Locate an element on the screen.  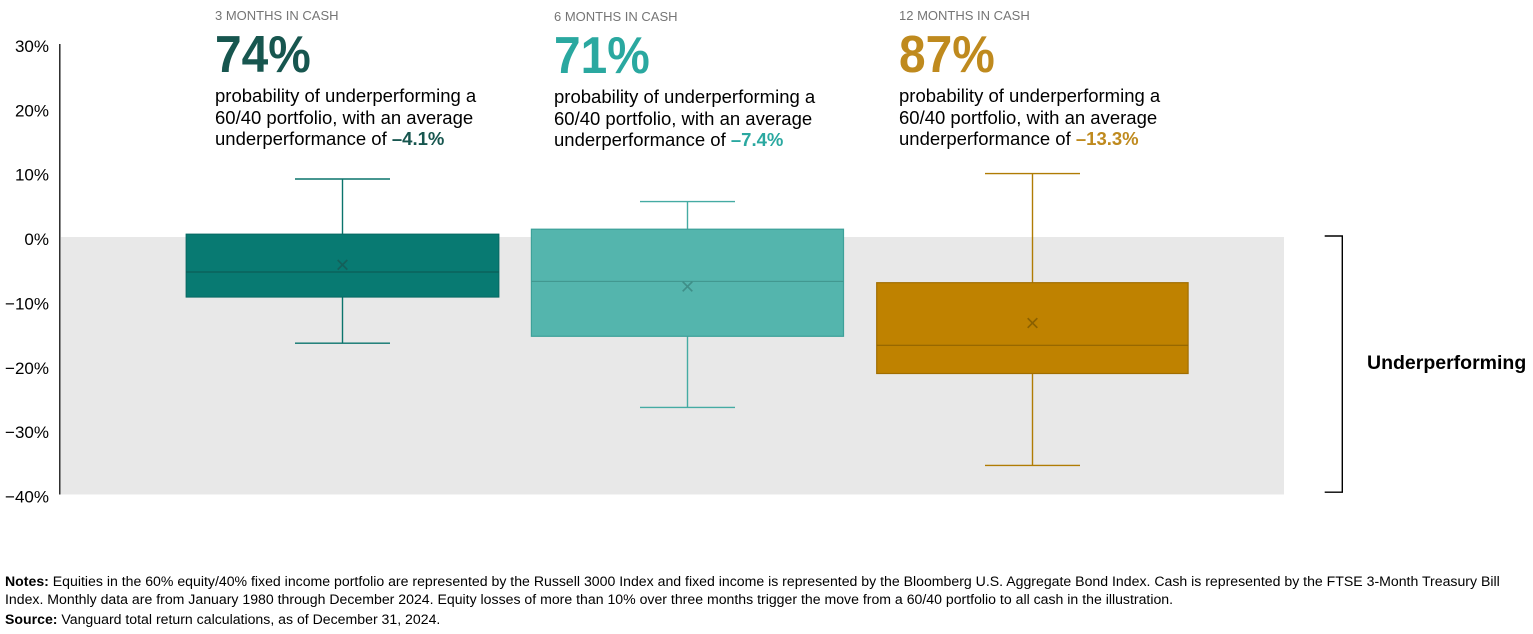
svg-text: −30% is located at coordinates (27, 432).